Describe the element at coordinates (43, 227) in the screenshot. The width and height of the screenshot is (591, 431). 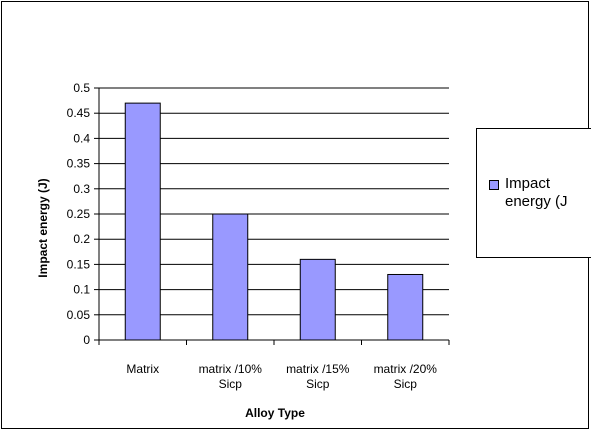
I see `y-axis-label: Impact energy (J)` at that location.